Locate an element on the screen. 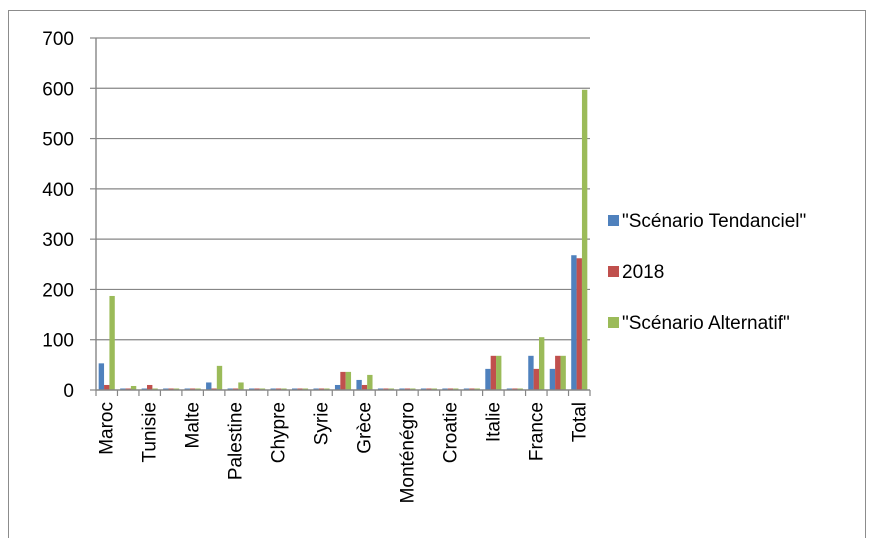 The width and height of the screenshot is (874, 542). x-tick-label: Maroc is located at coordinates (107, 428).